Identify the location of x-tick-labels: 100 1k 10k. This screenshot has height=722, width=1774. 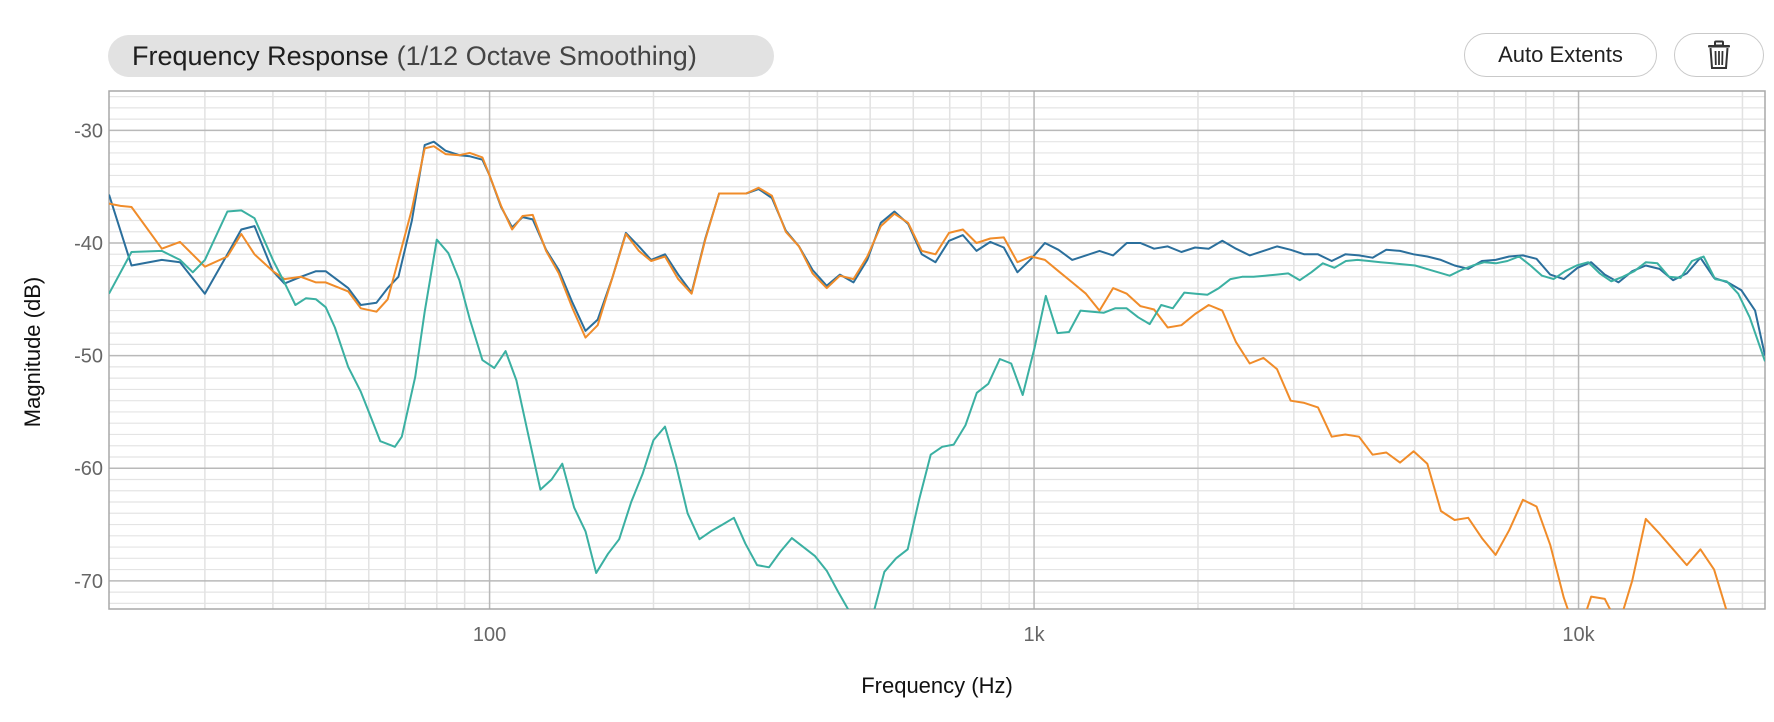
(1034, 635).